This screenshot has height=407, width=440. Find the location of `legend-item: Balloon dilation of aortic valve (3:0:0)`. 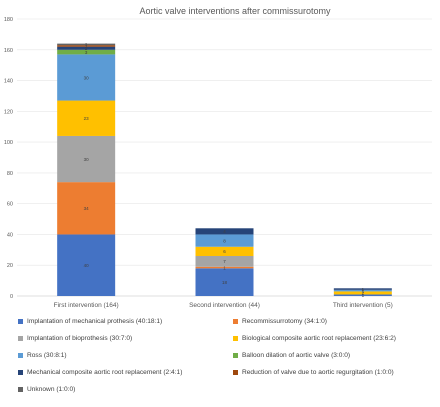

legend-item: Balloon dilation of aortic valve (3:0:0) is located at coordinates (291, 355).